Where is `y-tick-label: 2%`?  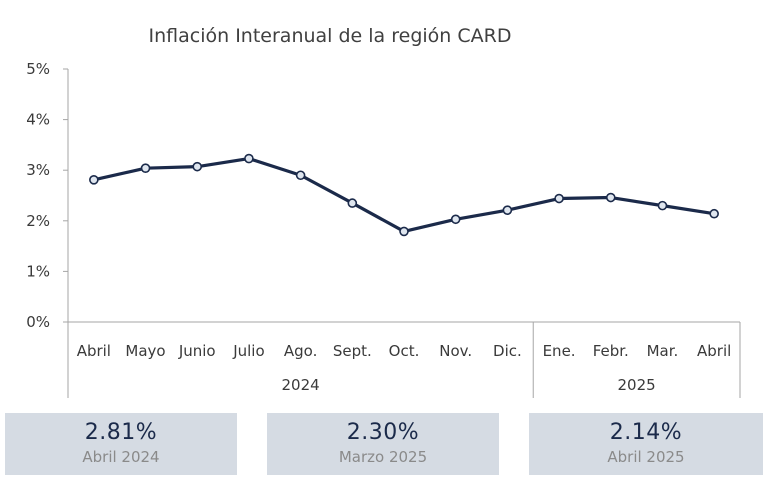 y-tick-label: 2% is located at coordinates (38, 221).